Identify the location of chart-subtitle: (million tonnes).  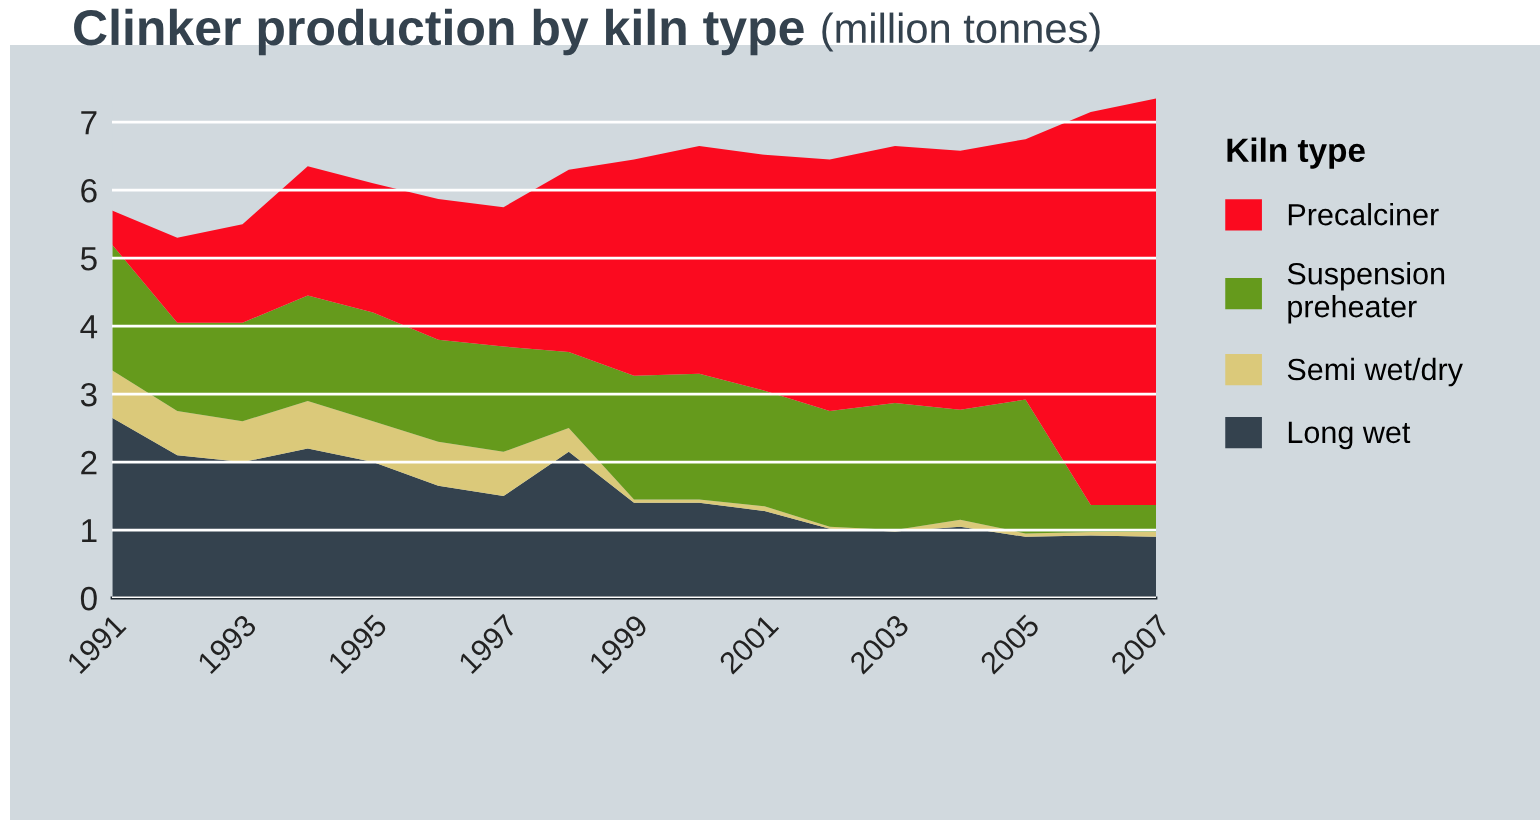
(961, 32).